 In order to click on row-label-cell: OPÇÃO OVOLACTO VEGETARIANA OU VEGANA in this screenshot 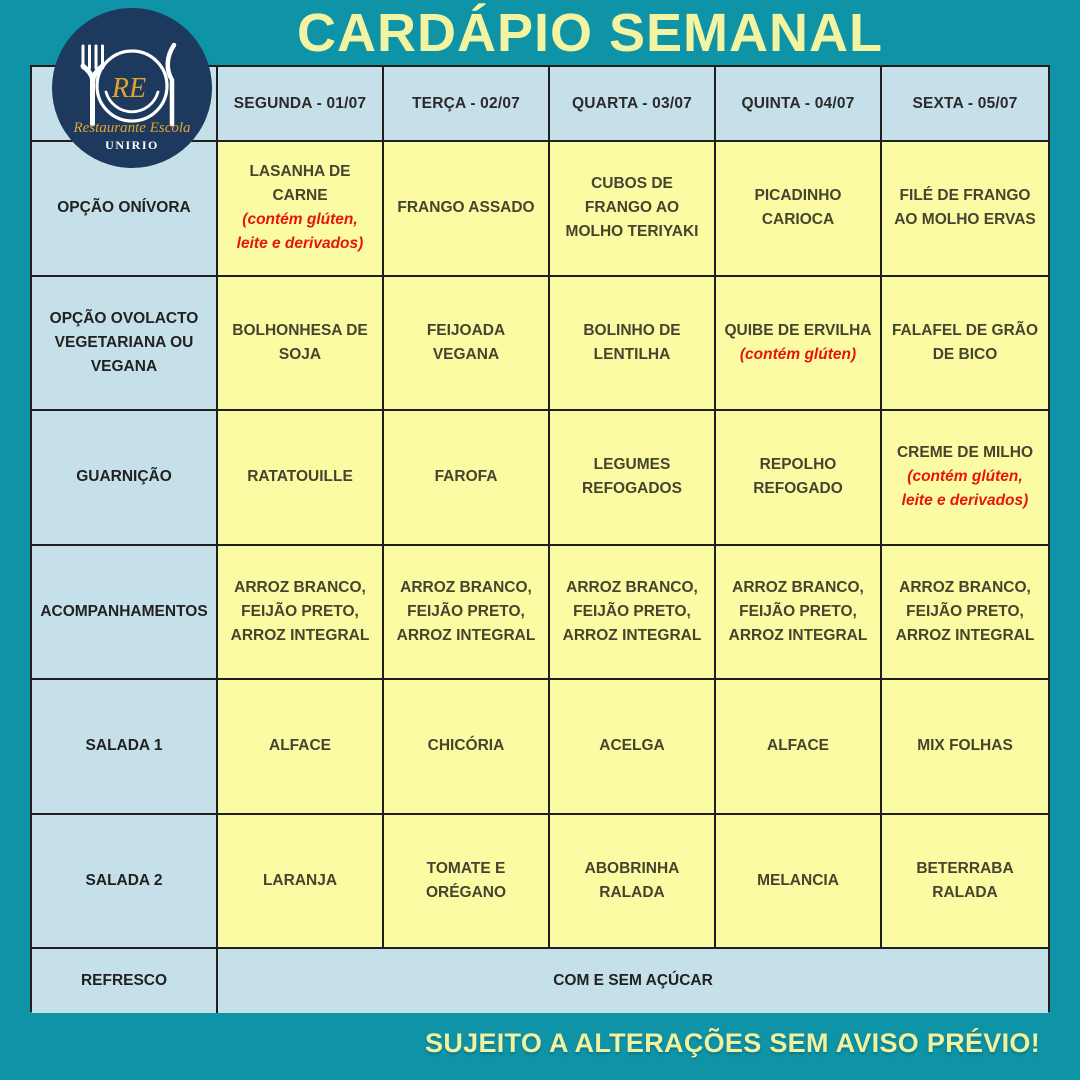, I will do `click(125, 343)`.